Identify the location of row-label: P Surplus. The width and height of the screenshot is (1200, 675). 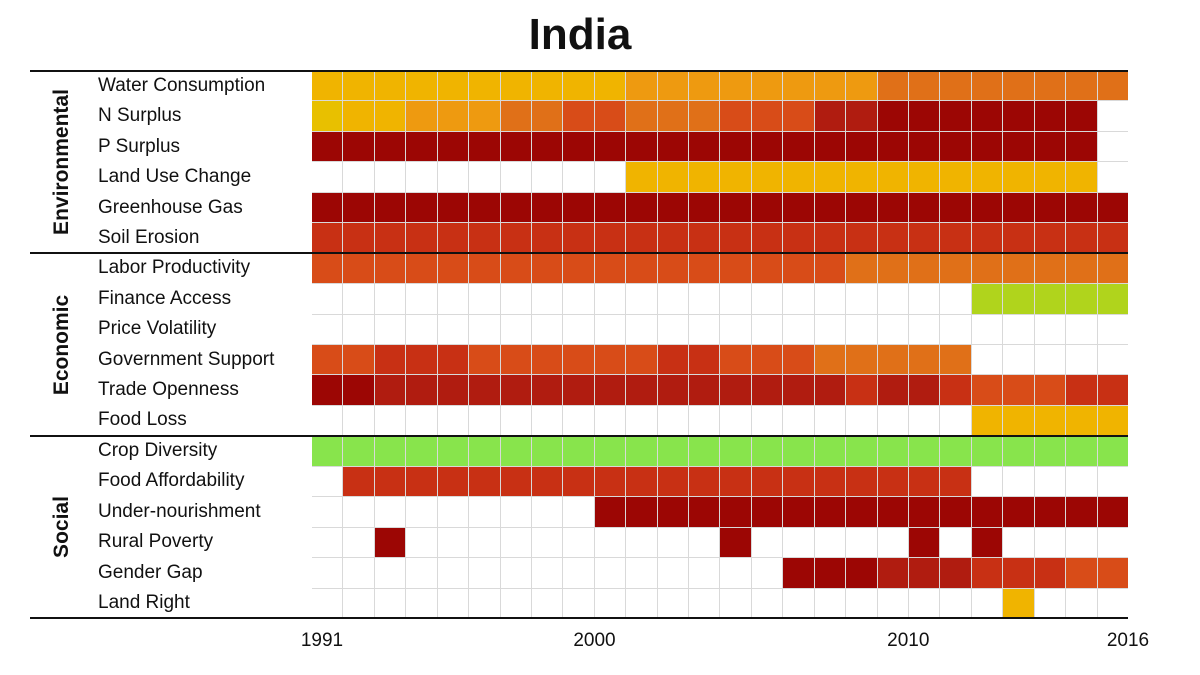
(139, 146).